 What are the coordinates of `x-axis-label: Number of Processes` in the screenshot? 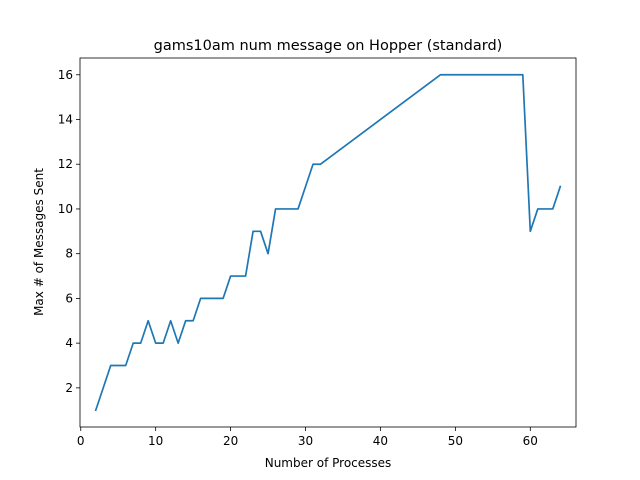 It's located at (328, 463).